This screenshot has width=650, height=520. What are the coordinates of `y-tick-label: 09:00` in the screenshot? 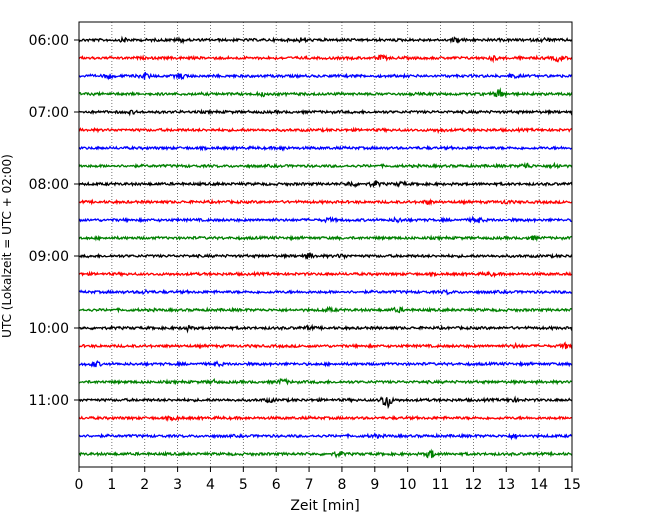 It's located at (49, 257).